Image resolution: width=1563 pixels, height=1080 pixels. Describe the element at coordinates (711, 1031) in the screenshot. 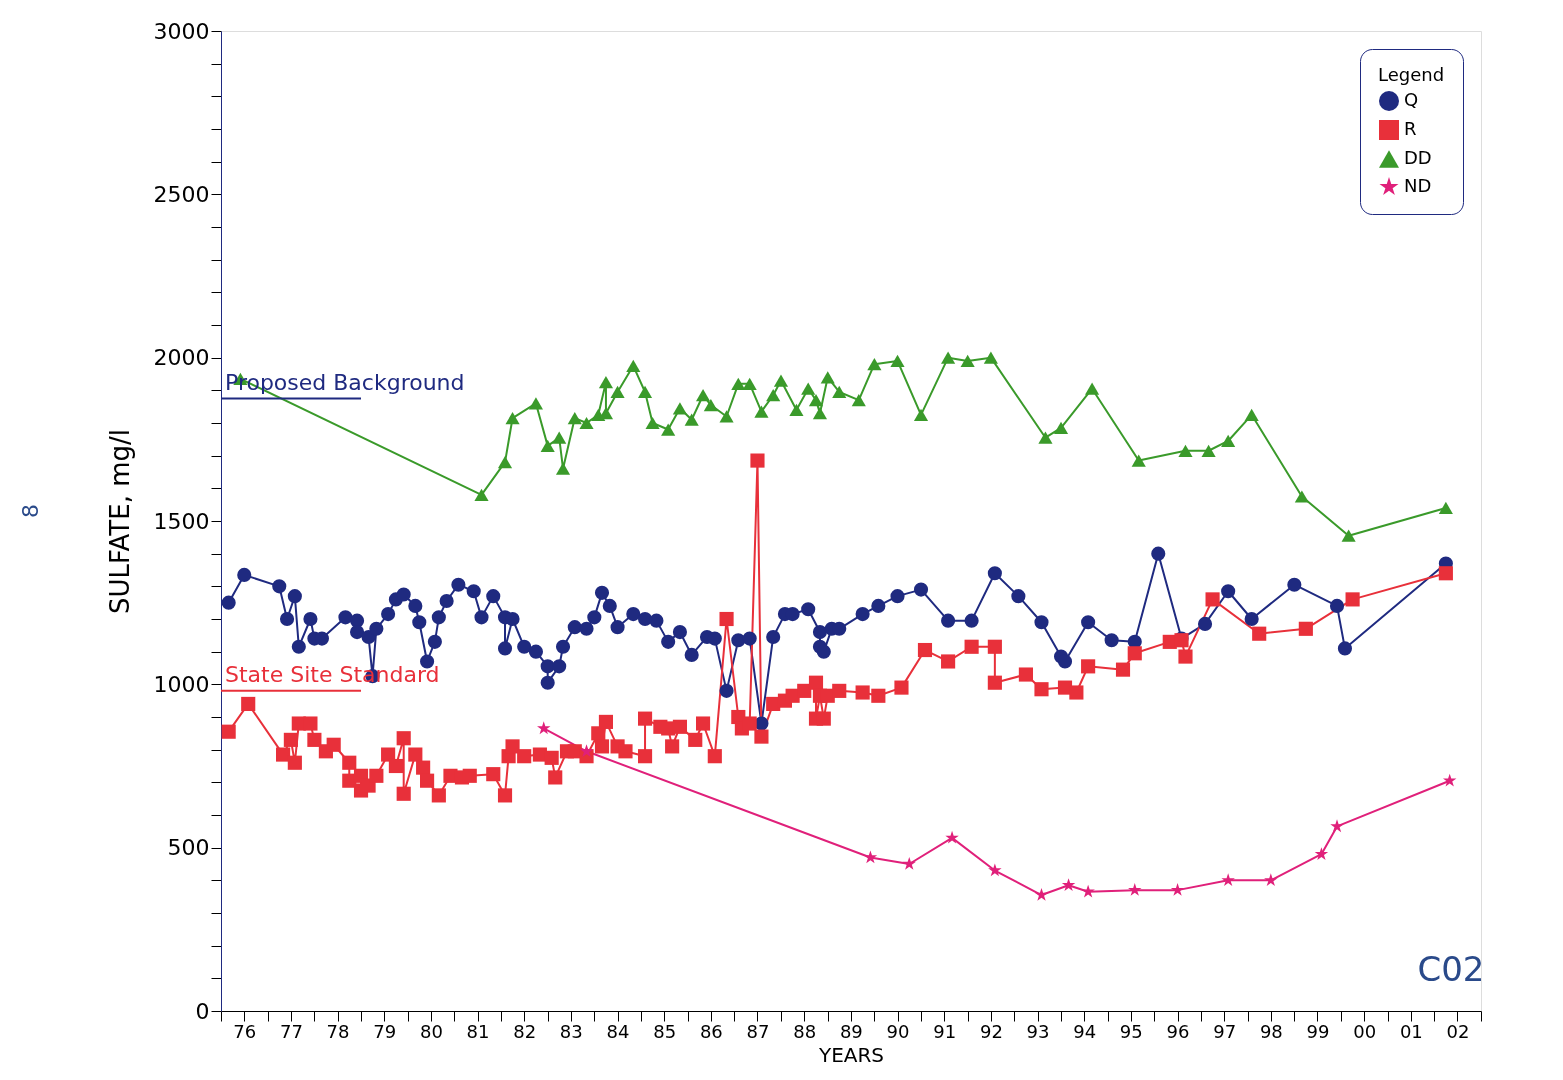

I see `x-tick-label: 86` at that location.